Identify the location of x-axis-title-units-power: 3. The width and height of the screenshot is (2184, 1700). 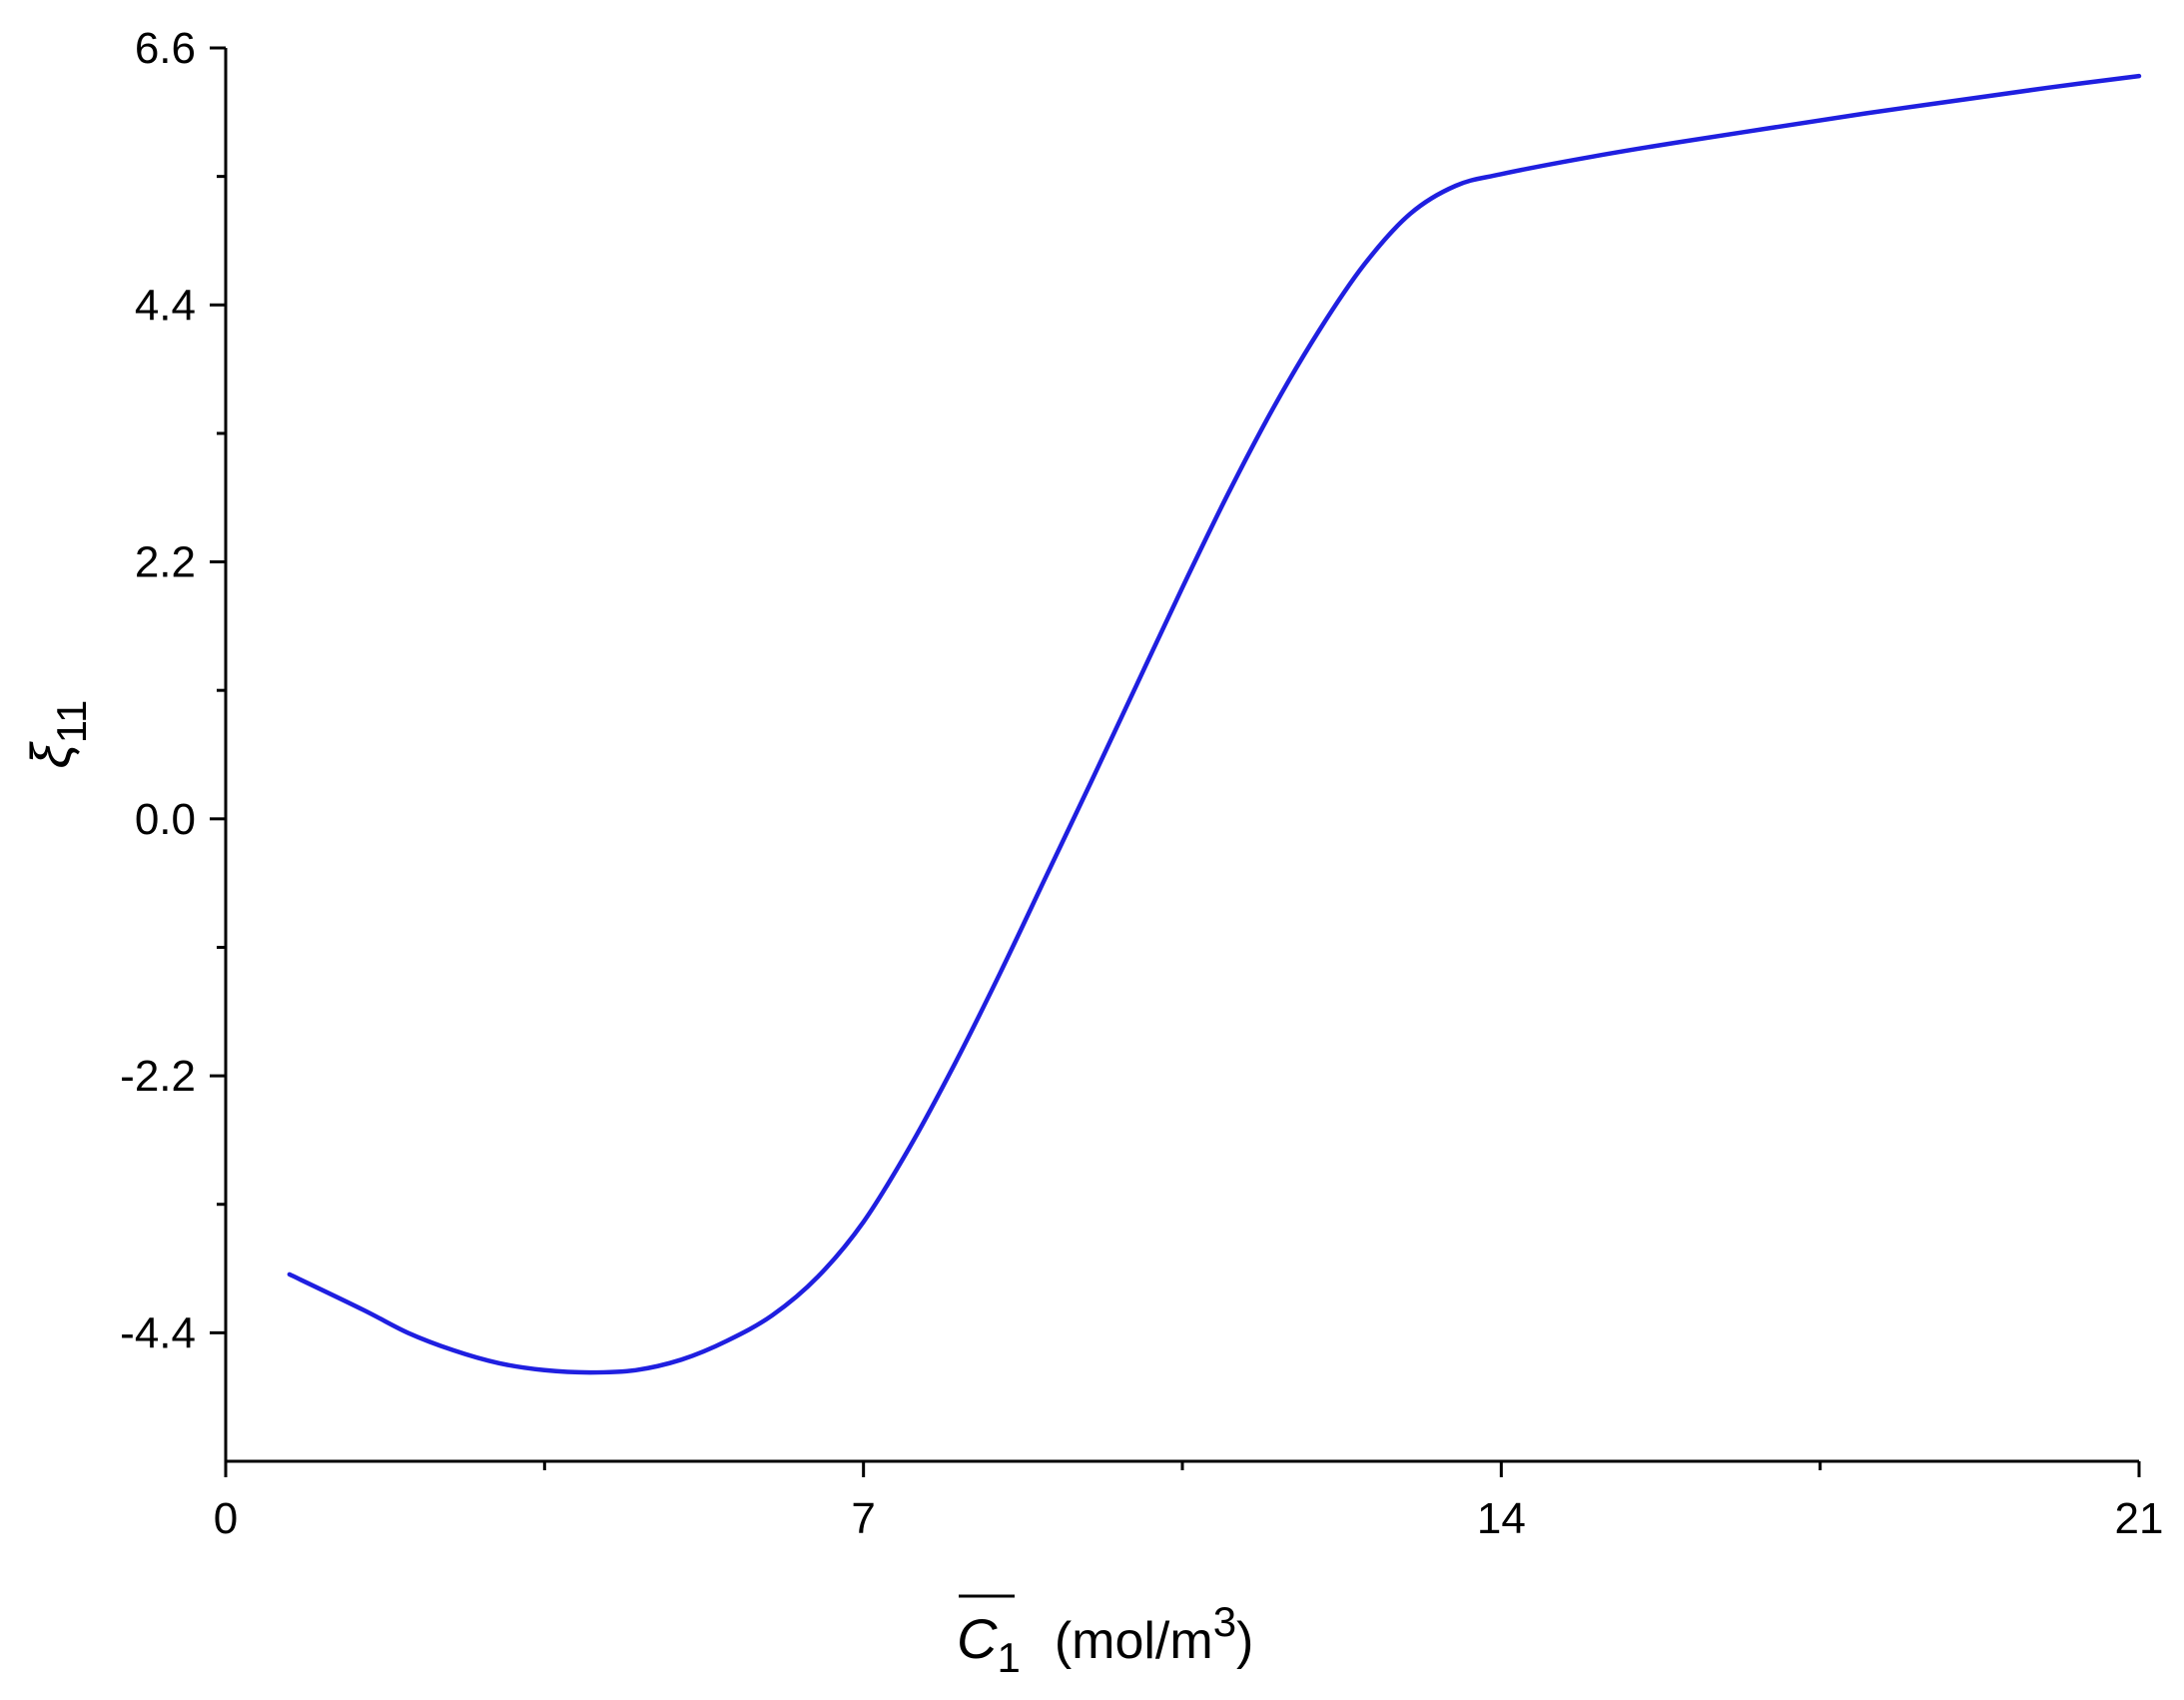
(1225, 1622).